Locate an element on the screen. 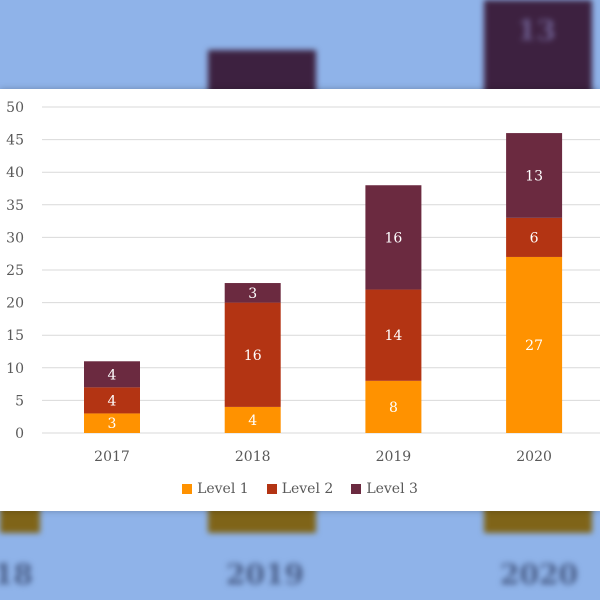 The image size is (600, 600). legend: Level 1 Level 2 Level 3 is located at coordinates (300, 489).